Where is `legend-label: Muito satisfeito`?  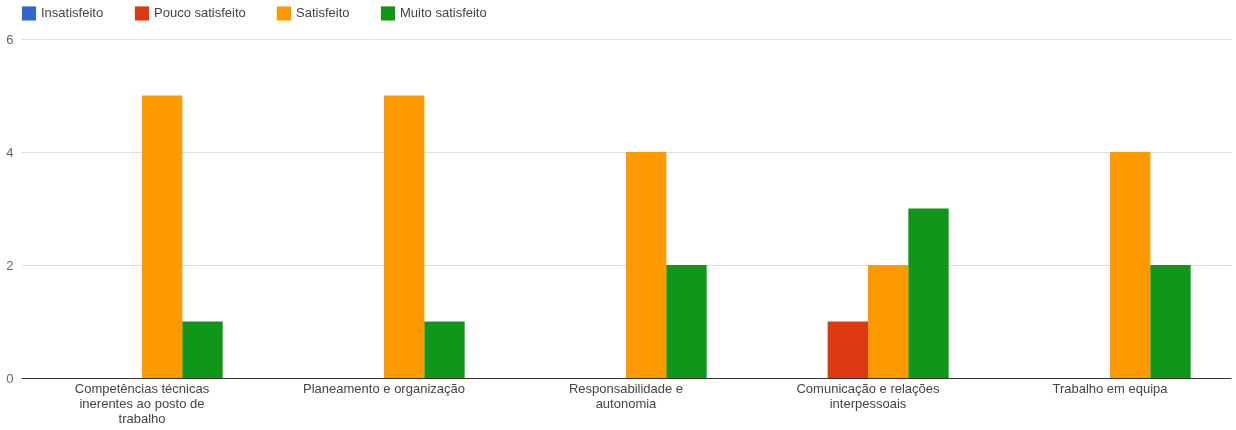 legend-label: Muito satisfeito is located at coordinates (443, 13).